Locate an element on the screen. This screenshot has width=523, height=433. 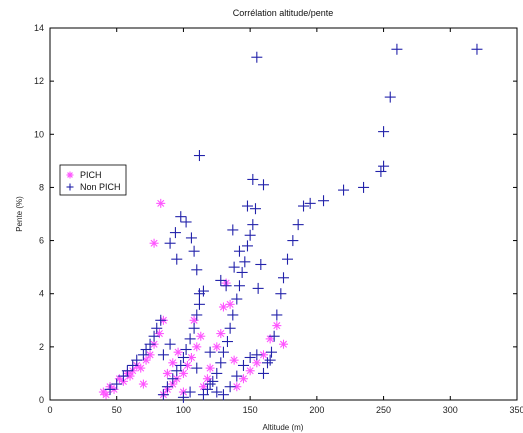
y-tick-label: 2 is located at coordinates (41, 347).